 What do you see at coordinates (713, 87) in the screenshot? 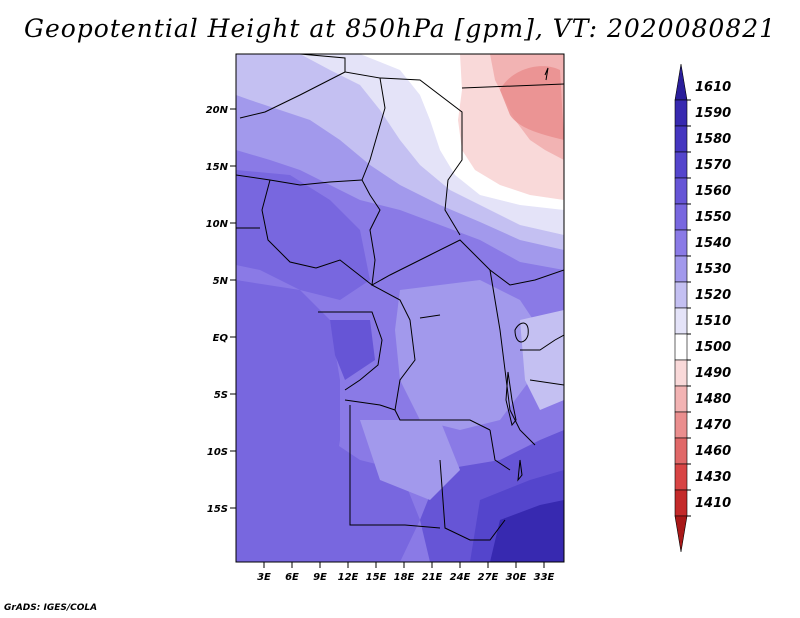
I see `colorbar-label: 1610` at bounding box center [713, 87].